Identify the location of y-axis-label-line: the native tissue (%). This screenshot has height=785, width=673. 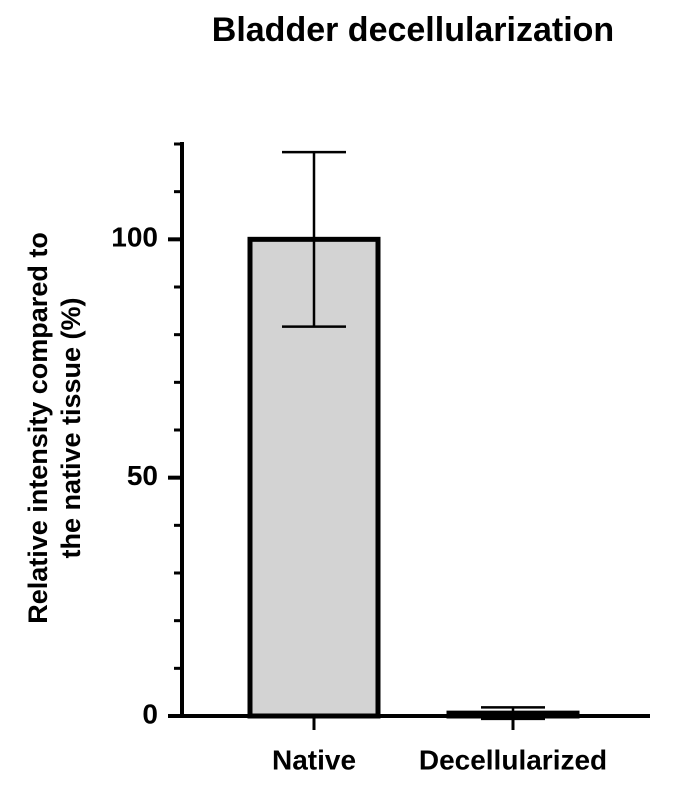
(71, 427).